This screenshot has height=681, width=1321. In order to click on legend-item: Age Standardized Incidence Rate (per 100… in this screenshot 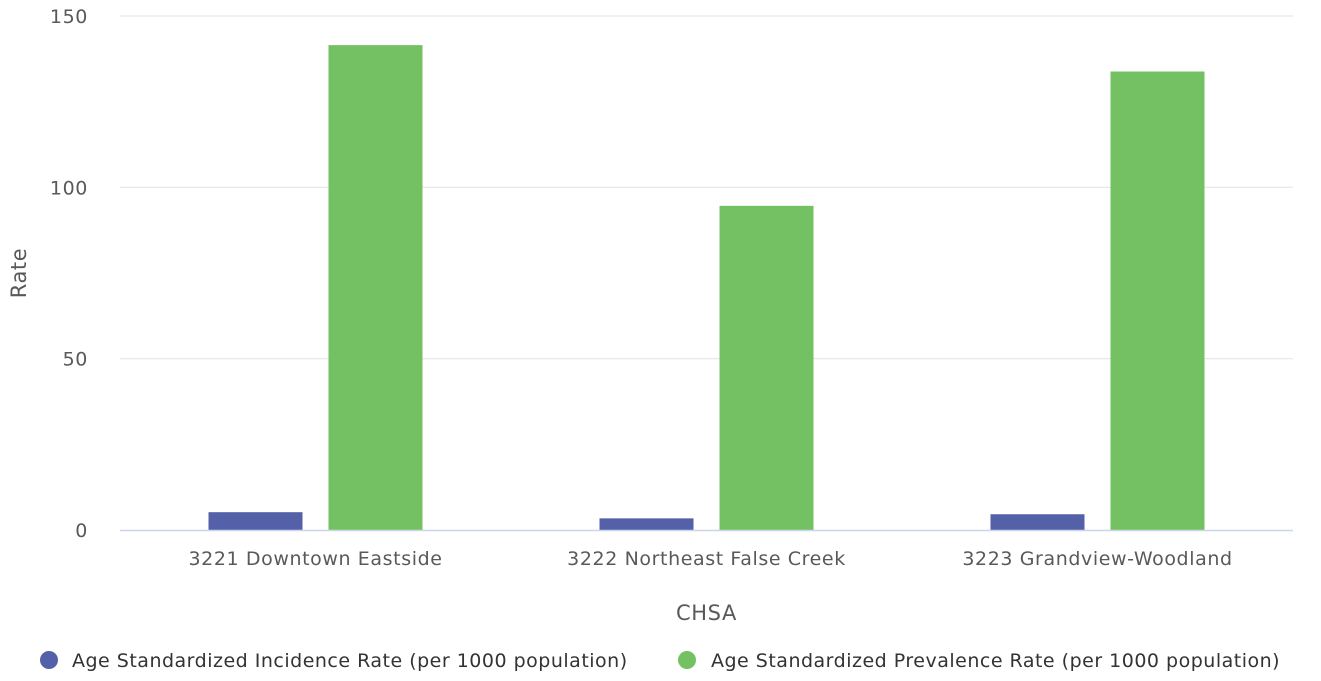, I will do `click(334, 661)`.